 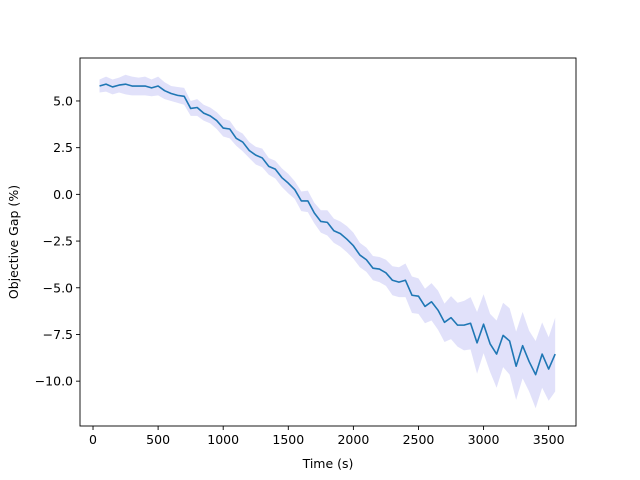 What do you see at coordinates (63, 100) in the screenshot?
I see `y-tick-label: 5.0` at bounding box center [63, 100].